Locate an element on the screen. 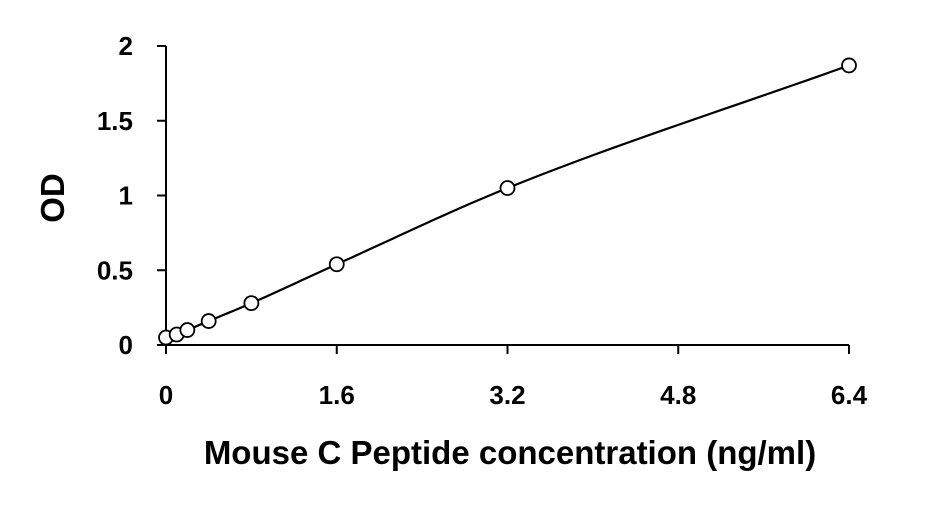 The height and width of the screenshot is (509, 926). y-ticks: 0 0.5 1 1.5 2 is located at coordinates (131, 195).